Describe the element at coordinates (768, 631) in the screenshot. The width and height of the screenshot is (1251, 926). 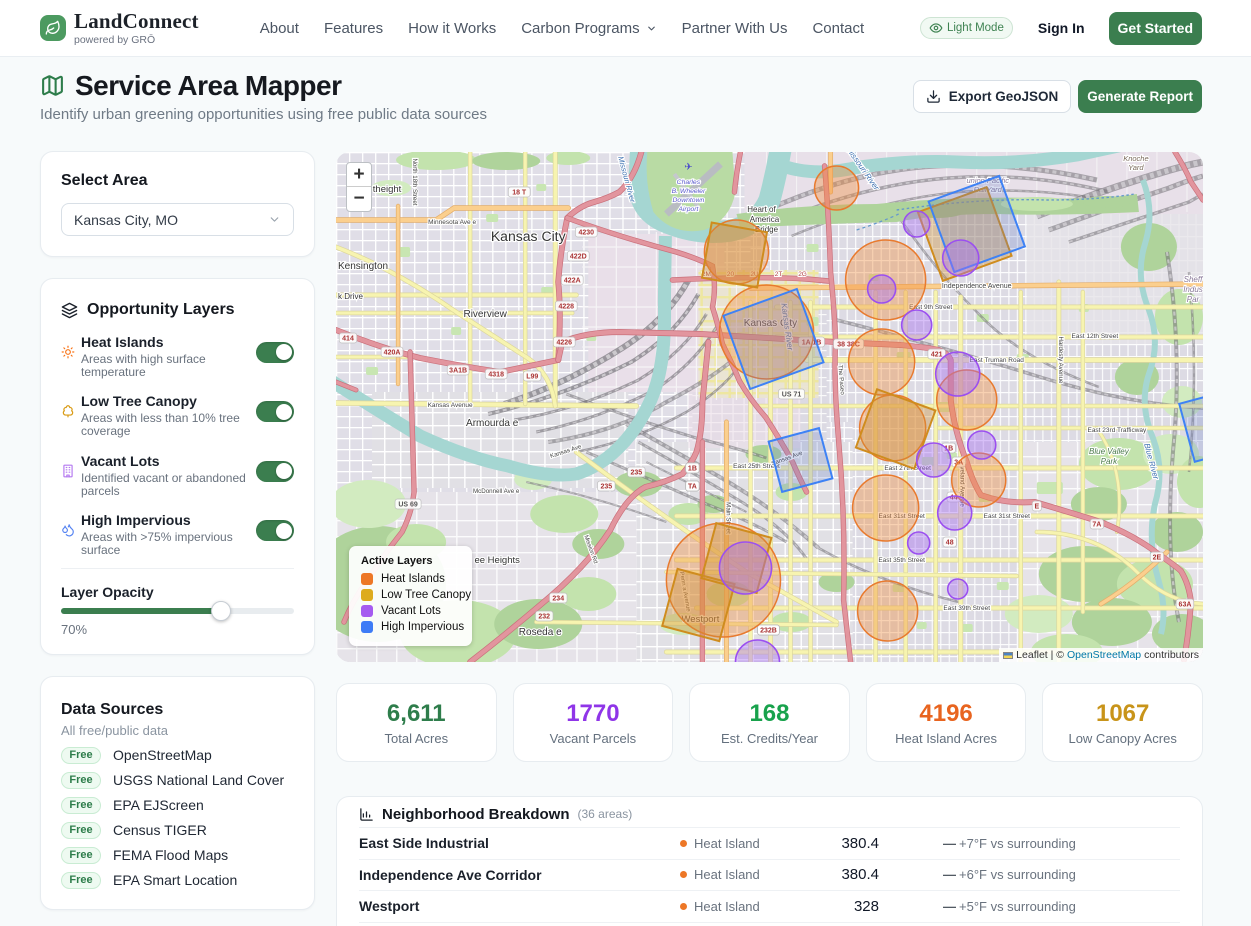
I see `svg-text: 232B` at that location.